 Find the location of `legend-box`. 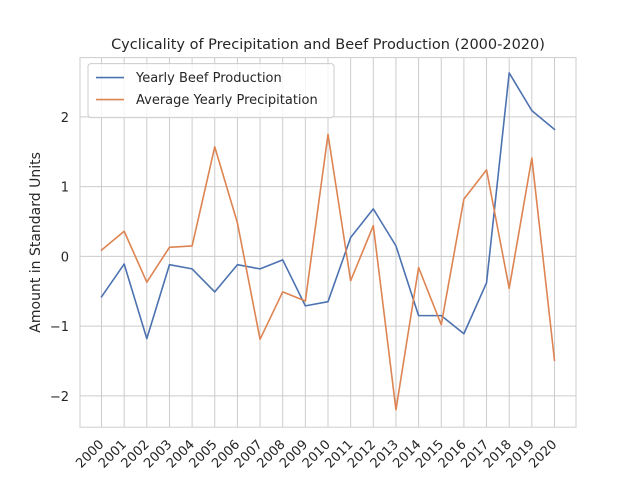

legend-box is located at coordinates (211, 91).